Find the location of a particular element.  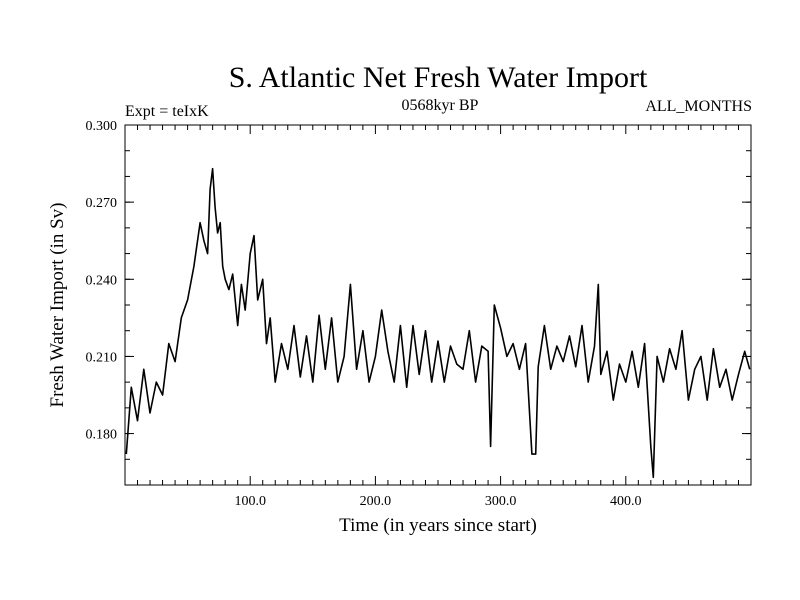

x-tick-label: 400.0 is located at coordinates (626, 501).